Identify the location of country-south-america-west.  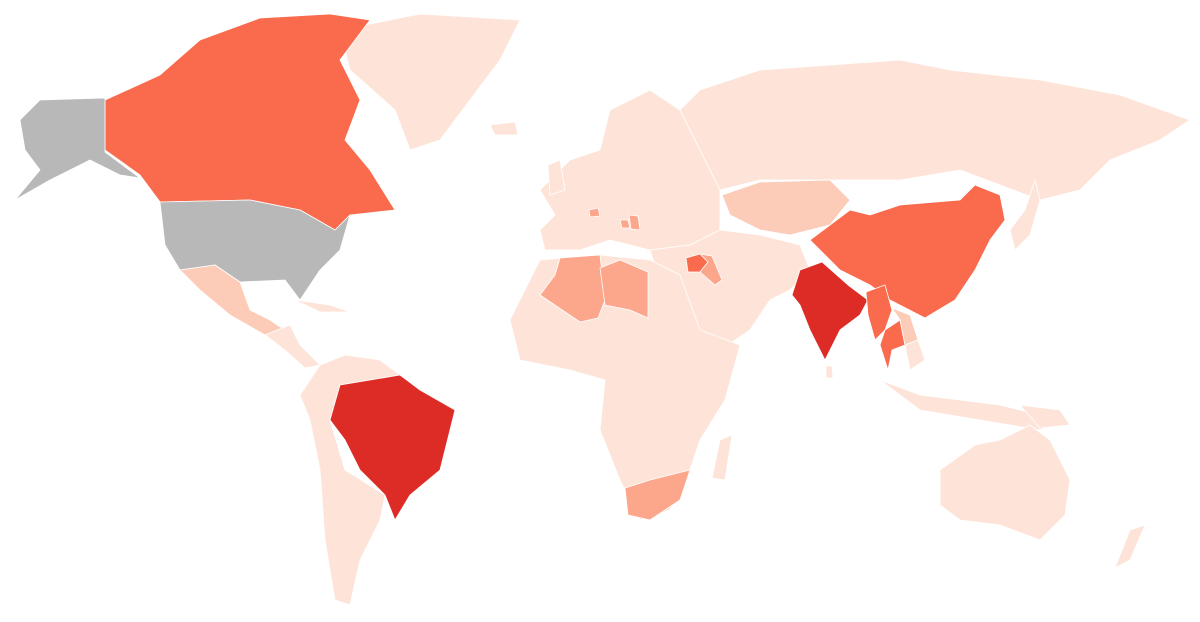
(350, 480).